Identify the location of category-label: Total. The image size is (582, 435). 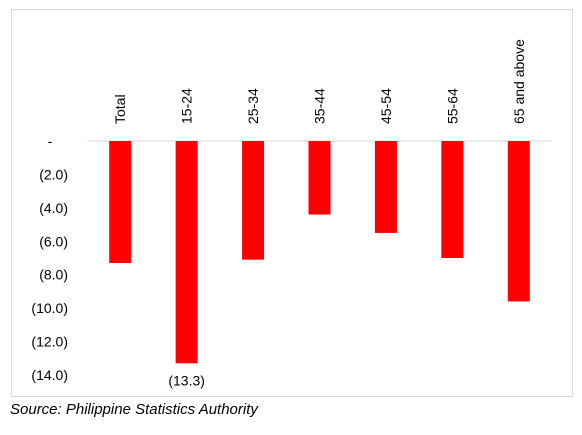
(120, 109).